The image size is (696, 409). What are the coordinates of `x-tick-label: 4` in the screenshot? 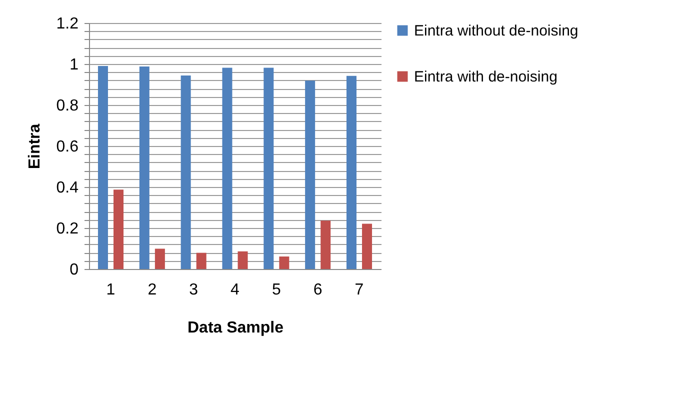 It's located at (235, 290).